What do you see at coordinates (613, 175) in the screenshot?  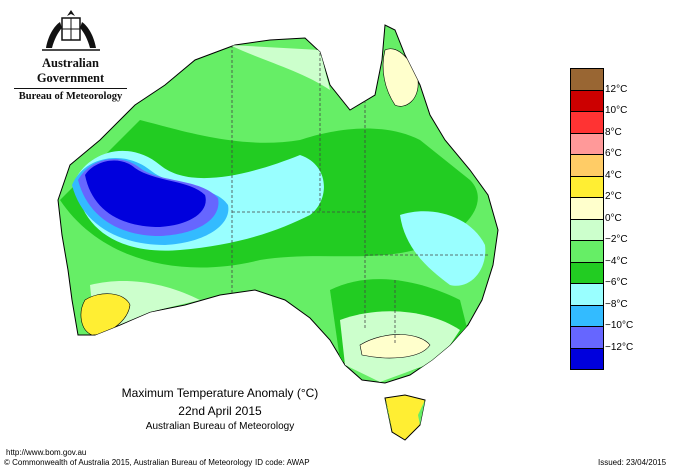 I see `legend-label: 4°C` at bounding box center [613, 175].